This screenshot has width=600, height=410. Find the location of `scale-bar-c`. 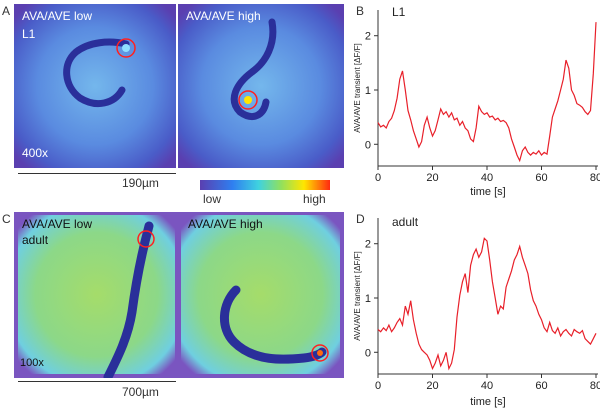

scale-bar-c is located at coordinates (97, 381).